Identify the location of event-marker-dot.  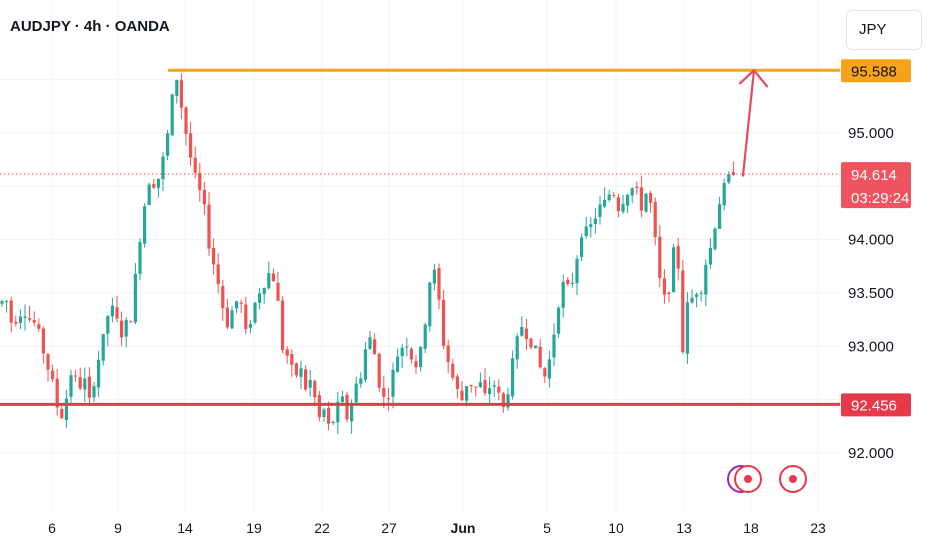
(748, 479).